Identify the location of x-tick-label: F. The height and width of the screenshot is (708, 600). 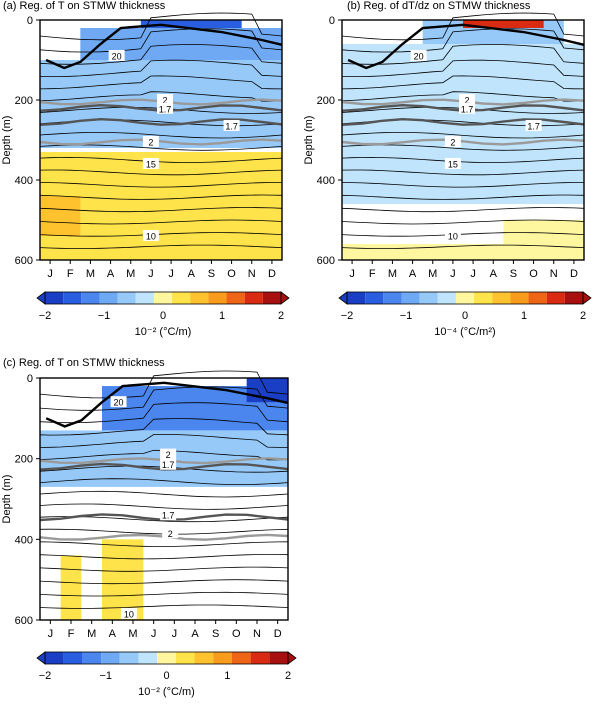
(70, 274).